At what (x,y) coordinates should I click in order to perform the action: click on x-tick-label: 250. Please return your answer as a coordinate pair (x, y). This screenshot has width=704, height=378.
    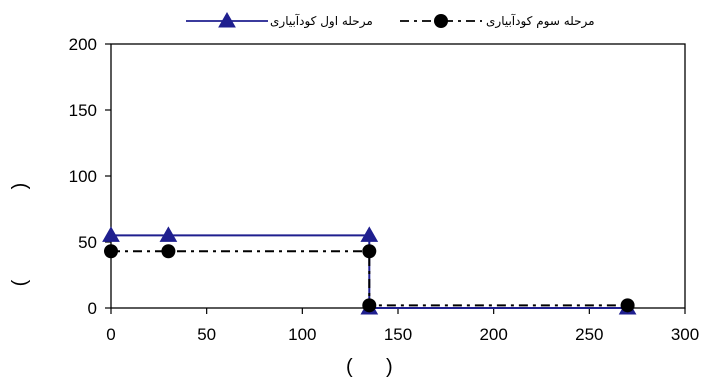
    Looking at the image, I should click on (589, 334).